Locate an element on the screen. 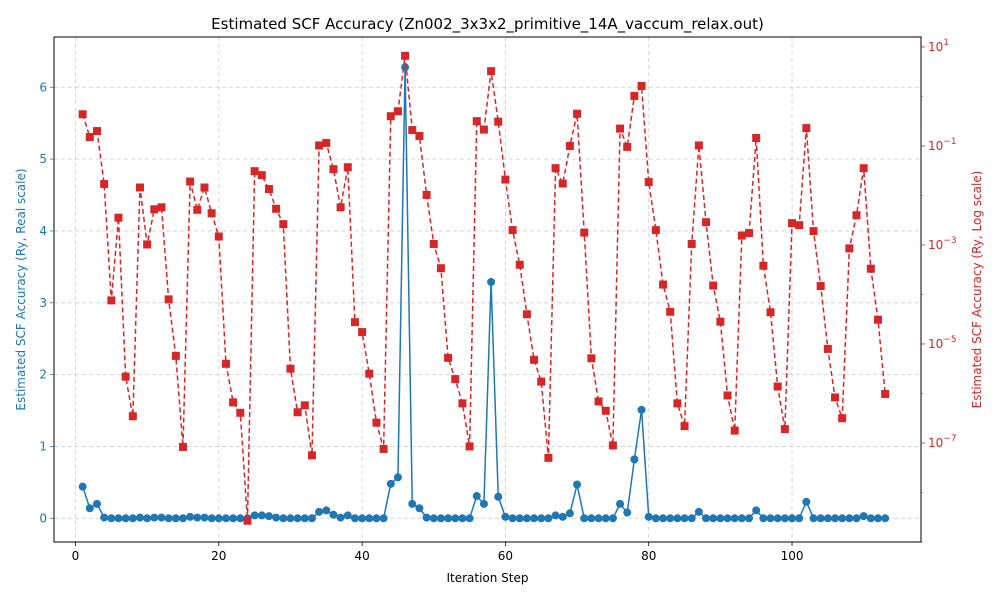 The width and height of the screenshot is (1000, 600). y-axis-label-right: Estimated SCF Accuracy (Ry, Log scale) is located at coordinates (977, 290).